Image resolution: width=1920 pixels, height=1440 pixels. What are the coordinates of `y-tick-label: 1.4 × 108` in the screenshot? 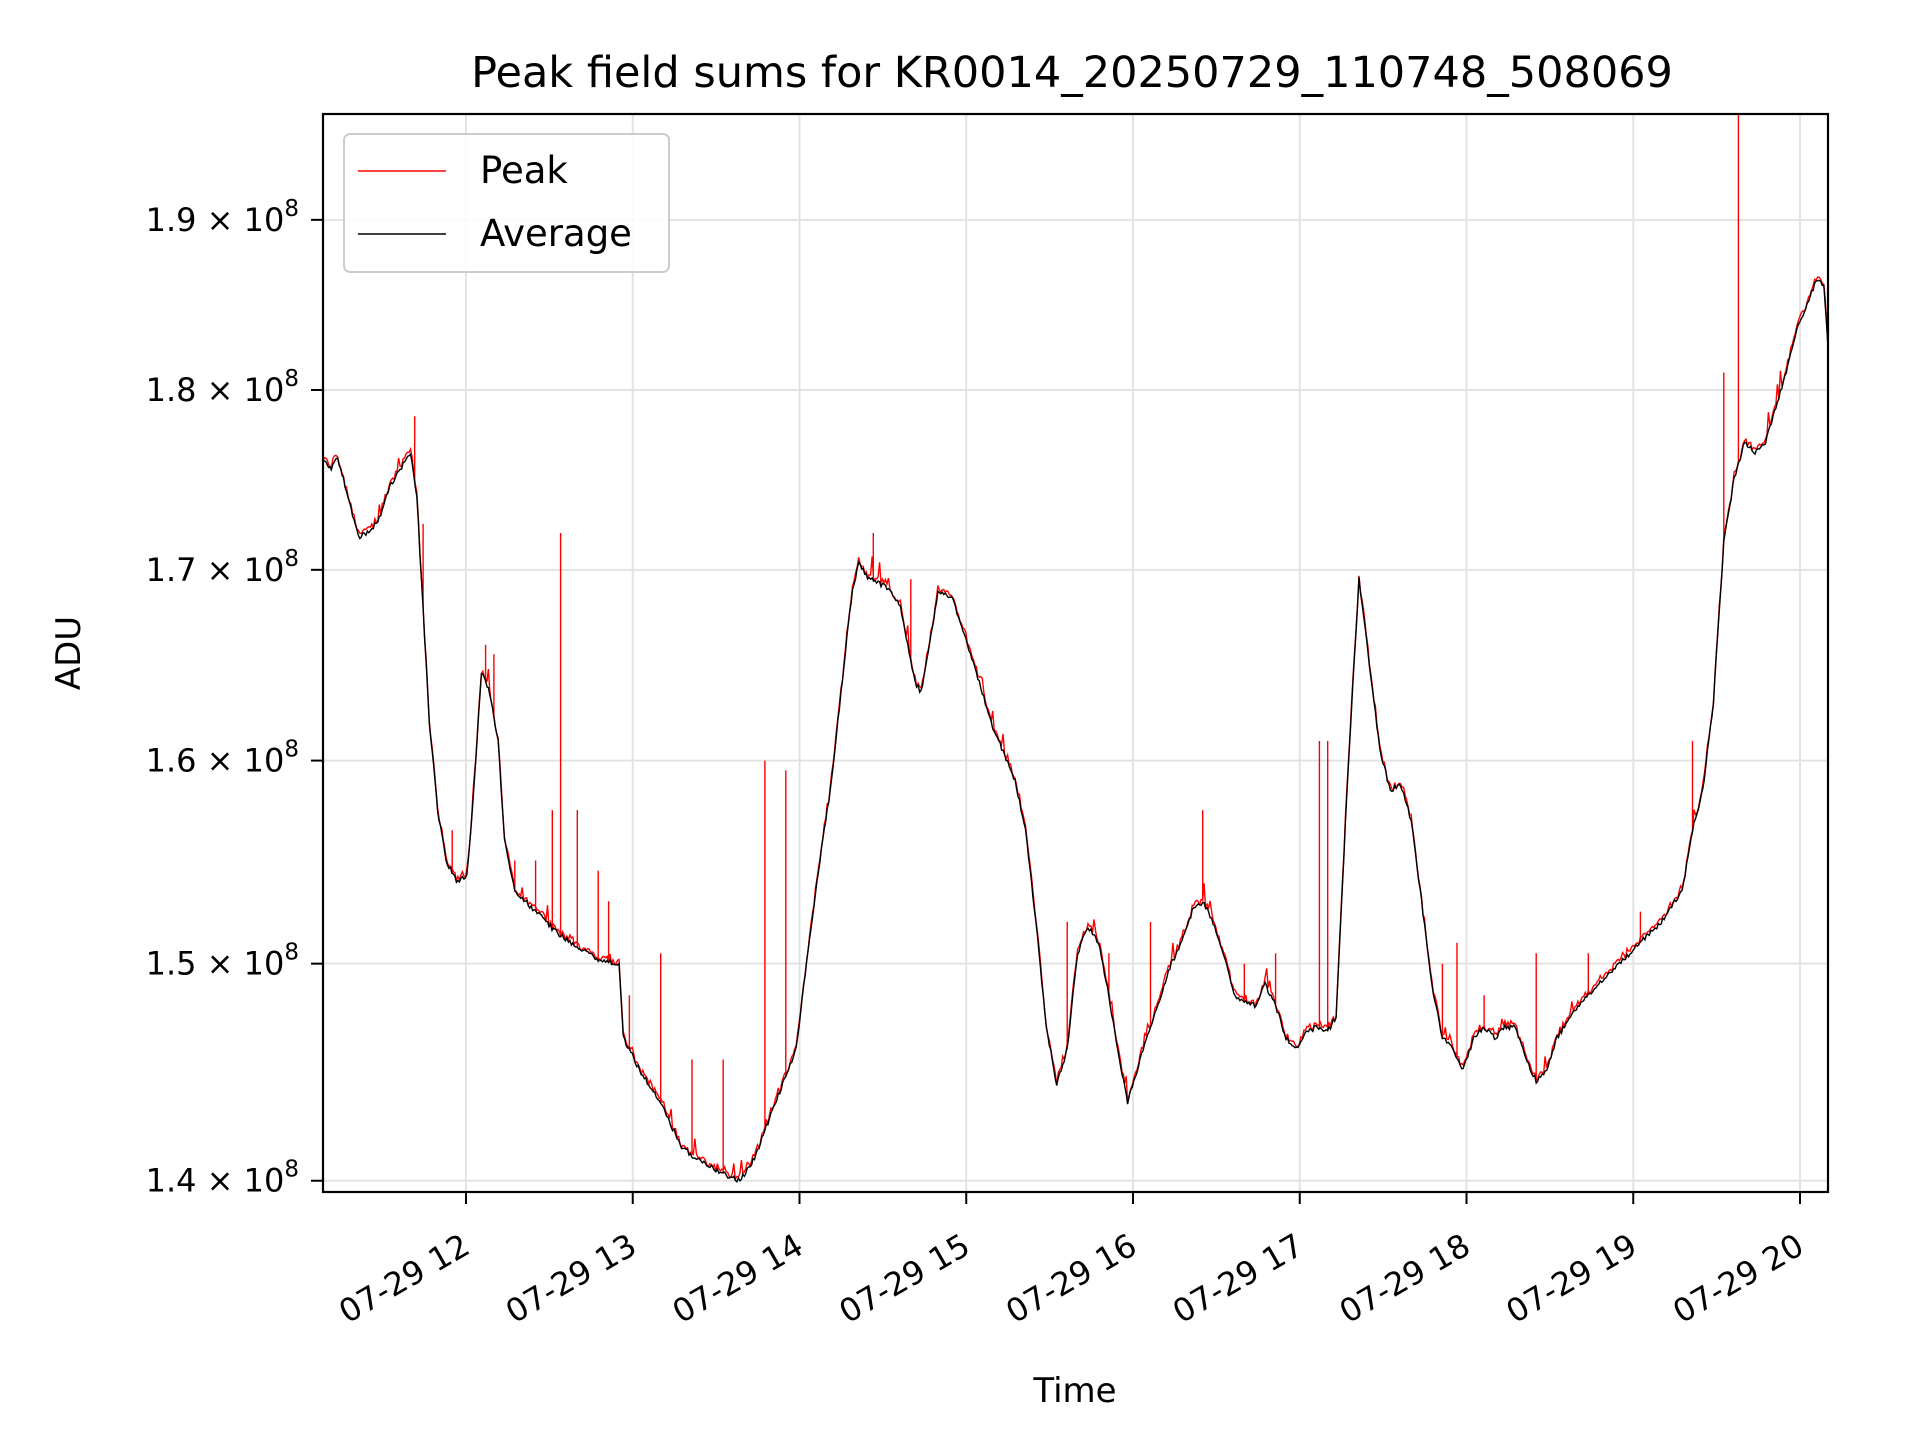 It's located at (222, 1178).